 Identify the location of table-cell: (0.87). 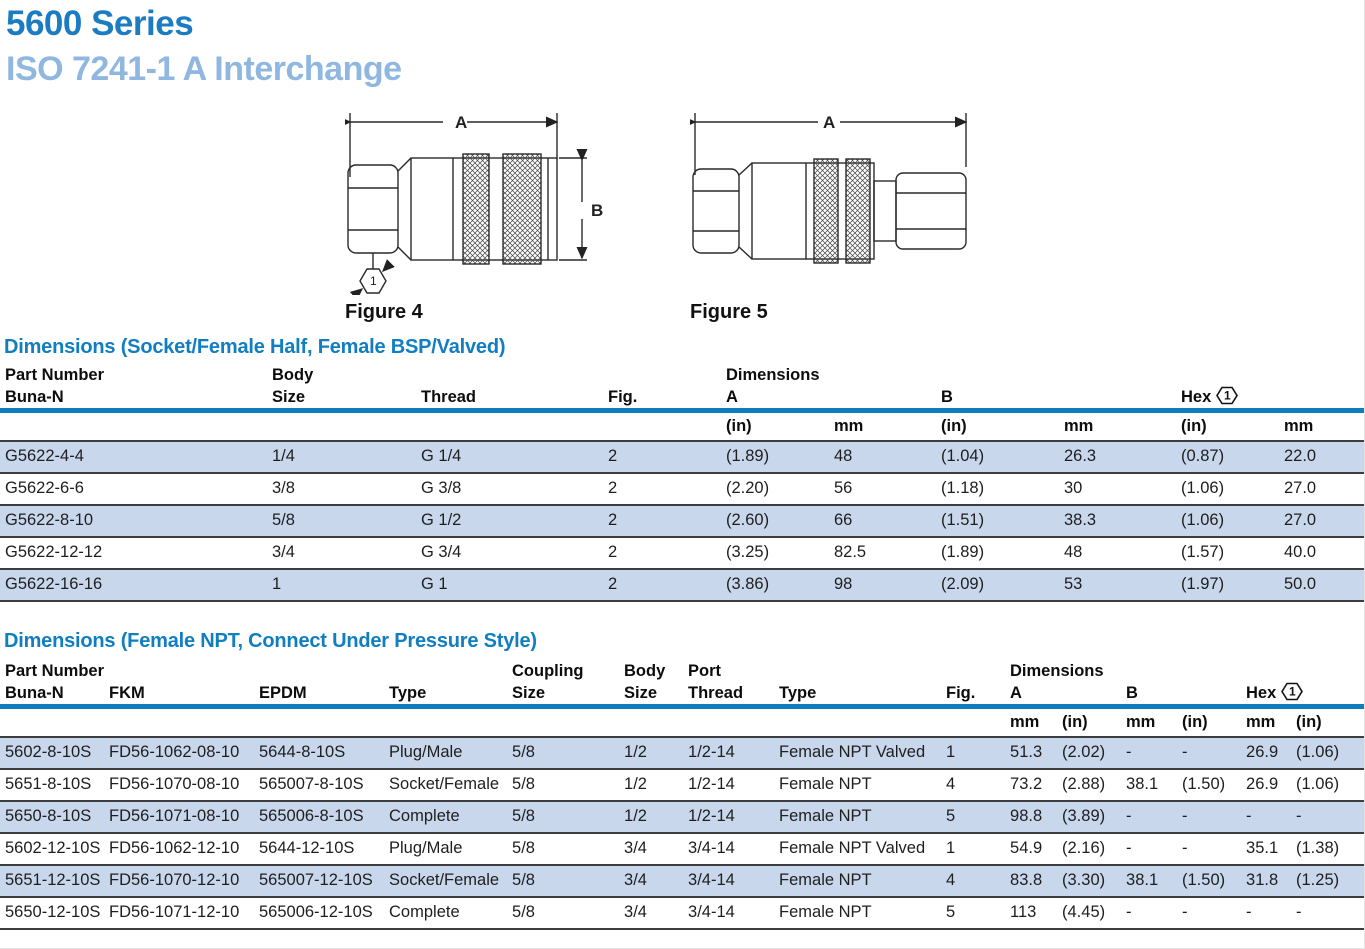
(1203, 456).